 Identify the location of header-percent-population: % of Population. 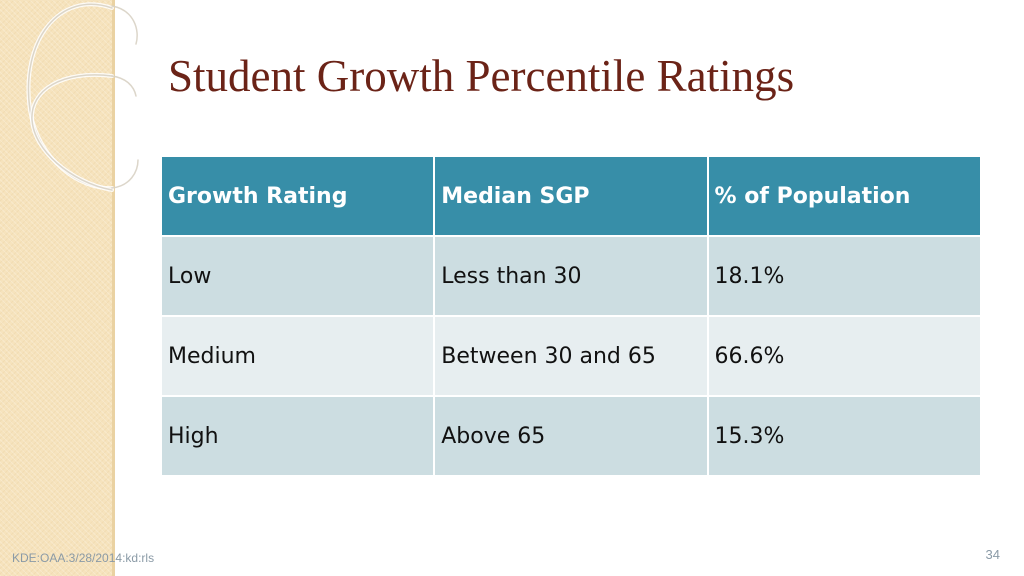
(844, 196).